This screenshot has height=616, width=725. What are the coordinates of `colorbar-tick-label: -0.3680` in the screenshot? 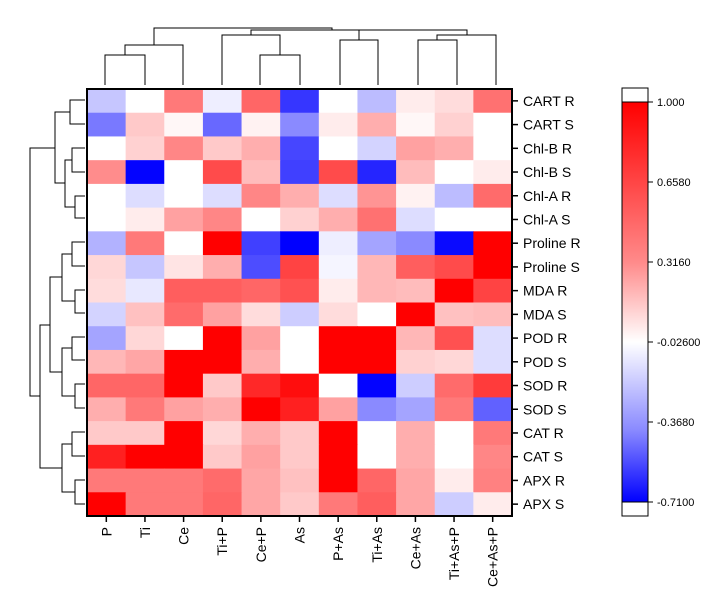 It's located at (675, 423).